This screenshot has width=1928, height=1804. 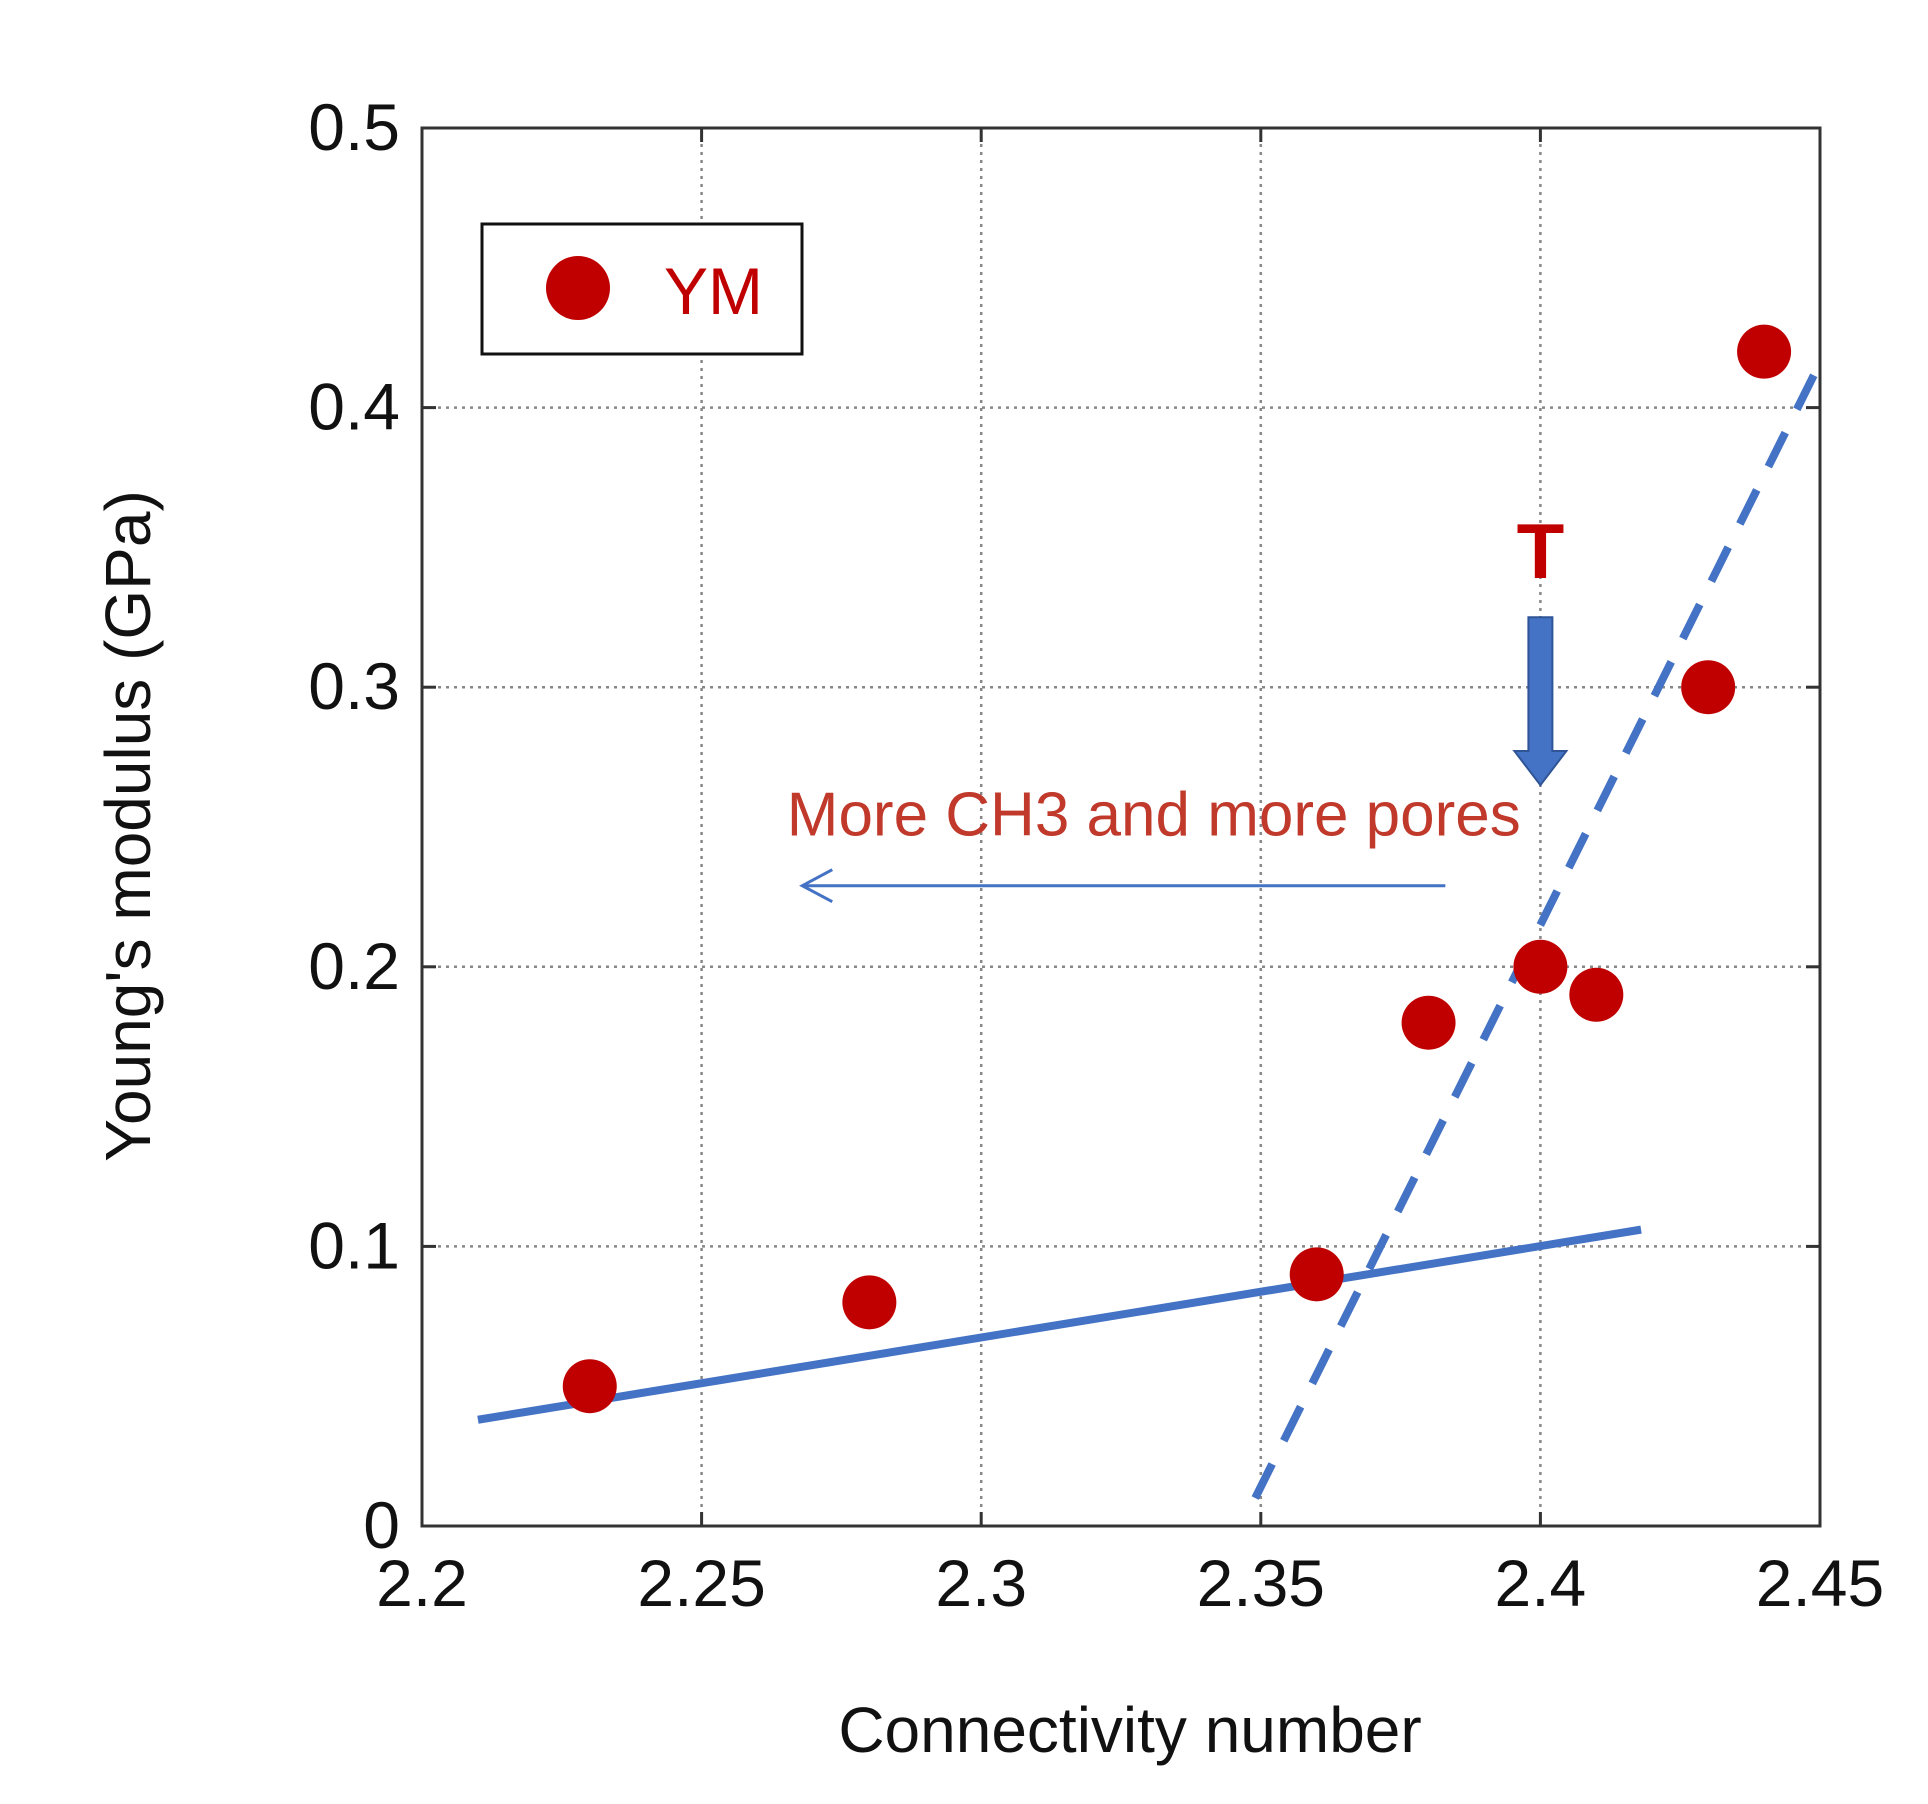 What do you see at coordinates (1129, 1730) in the screenshot?
I see `x-axis-title: Connectivity number` at bounding box center [1129, 1730].